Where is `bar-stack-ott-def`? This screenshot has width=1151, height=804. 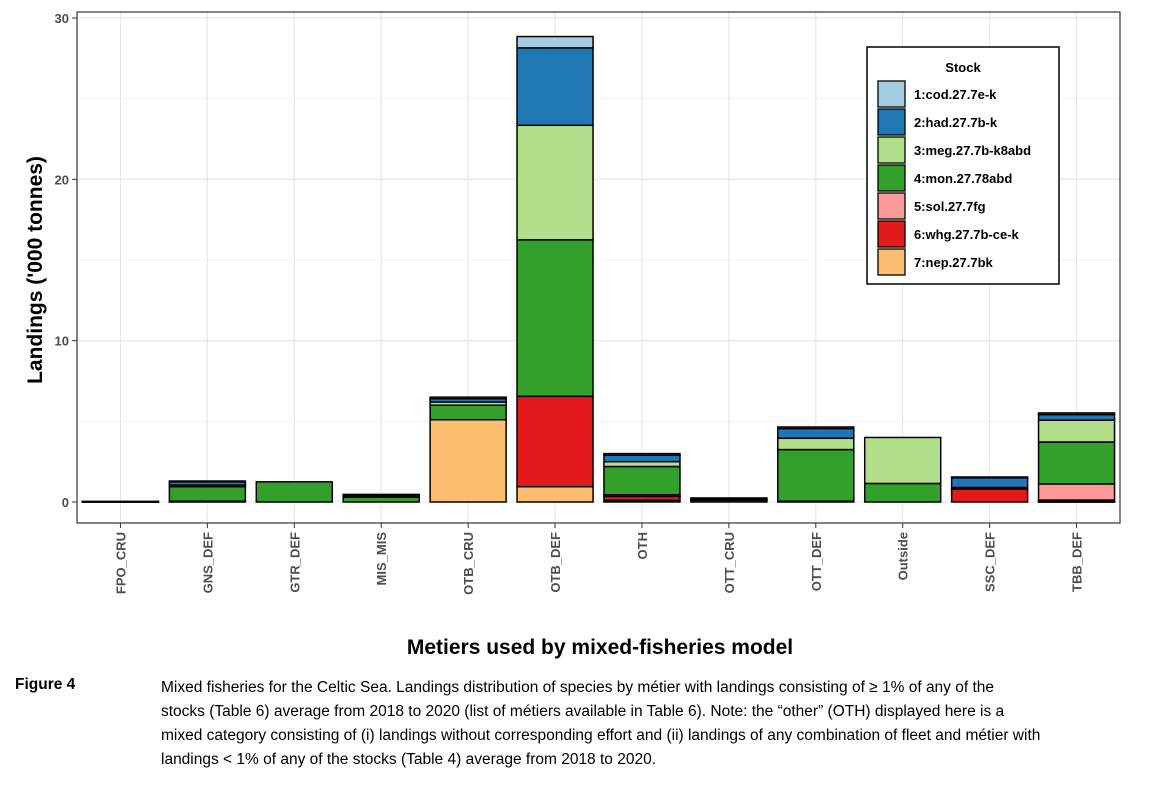 bar-stack-ott-def is located at coordinates (816, 464).